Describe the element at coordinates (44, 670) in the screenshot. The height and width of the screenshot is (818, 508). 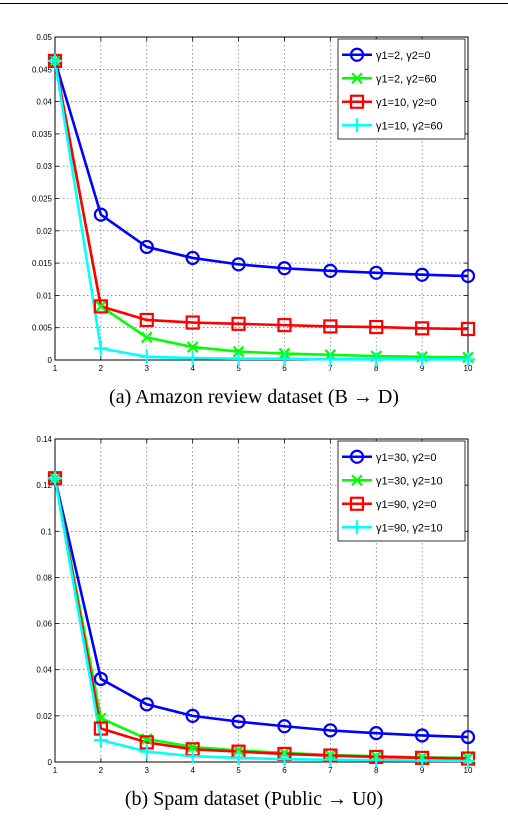
I see `chart-b-ytick-label-2: 0.04` at that location.